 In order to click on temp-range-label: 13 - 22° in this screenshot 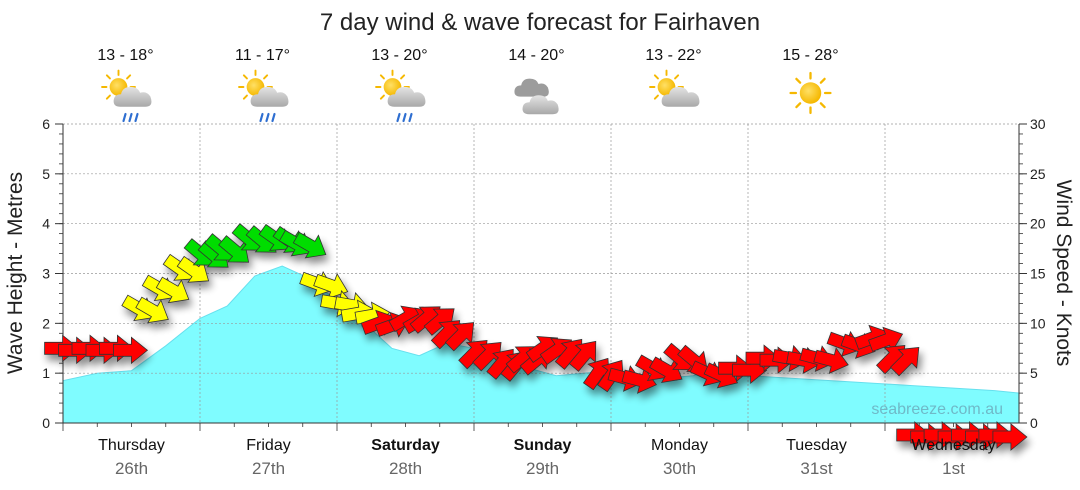, I will do `click(673, 55)`.